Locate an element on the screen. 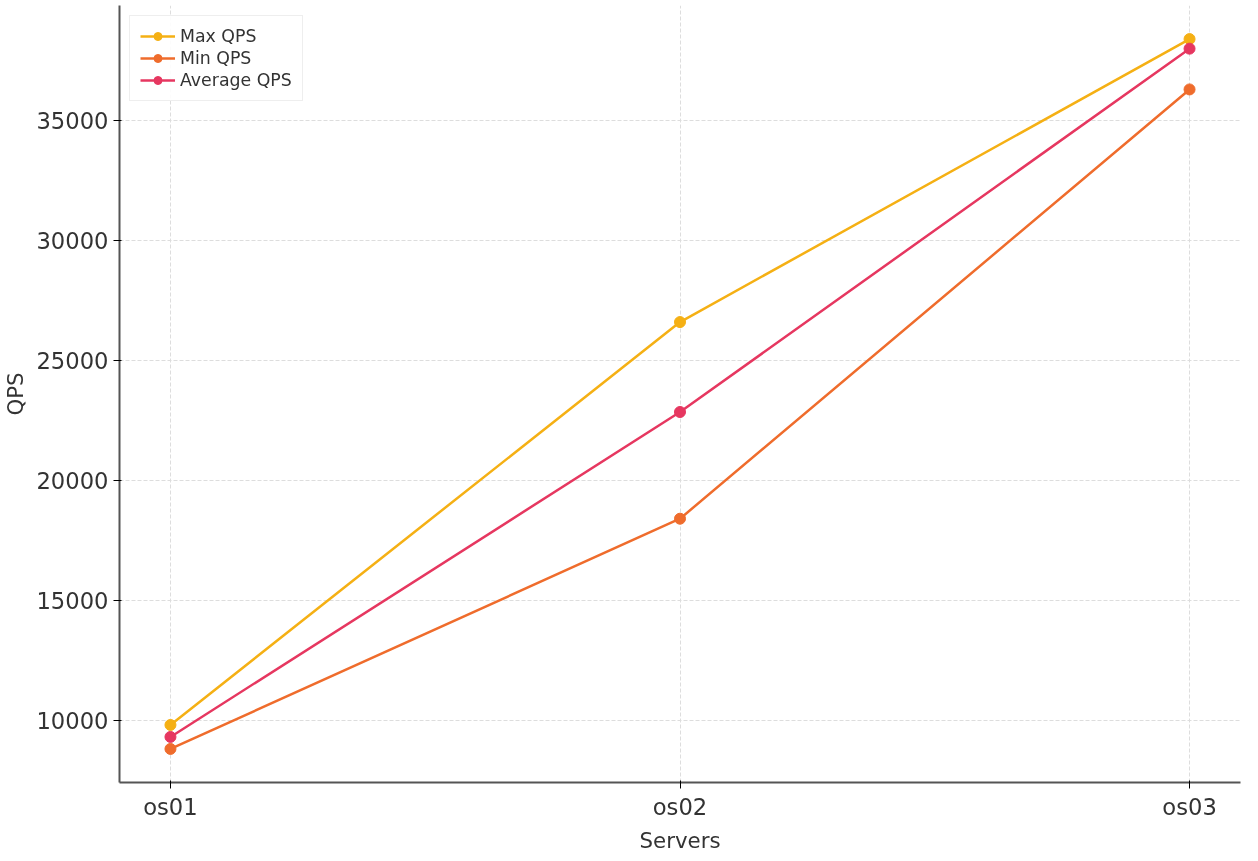 Image resolution: width=1258 pixels, height=861 pixels. legend-label: Max QPS is located at coordinates (218, 36).